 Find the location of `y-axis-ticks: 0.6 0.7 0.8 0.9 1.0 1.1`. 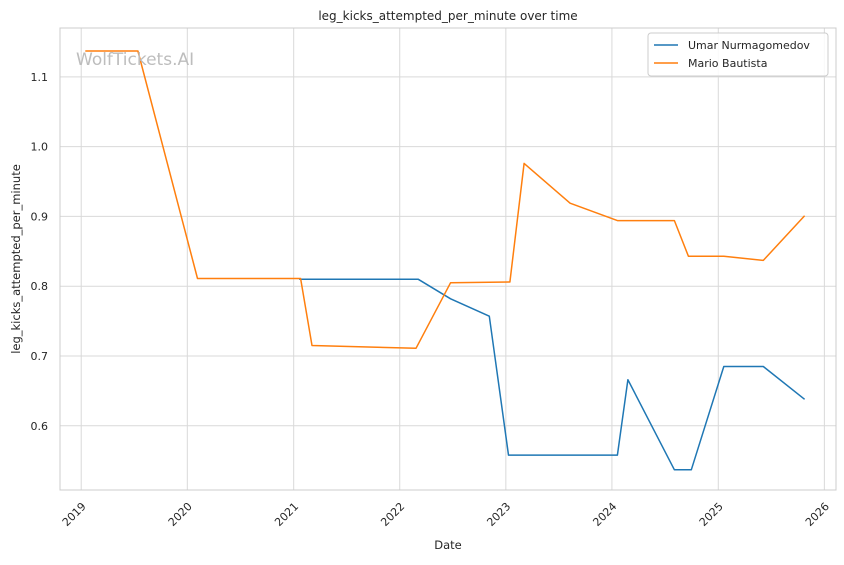

y-axis-ticks: 0.6 0.7 0.8 0.9 1.0 1.1 is located at coordinates (40, 252).